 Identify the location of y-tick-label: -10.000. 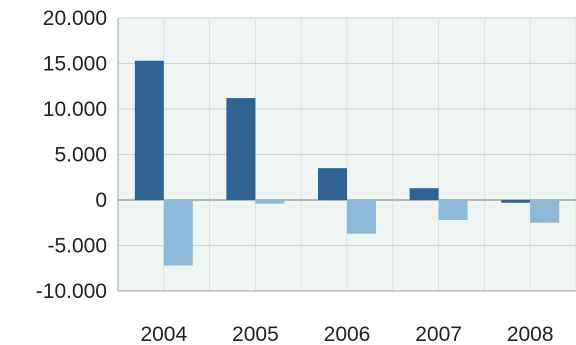
(71, 291).